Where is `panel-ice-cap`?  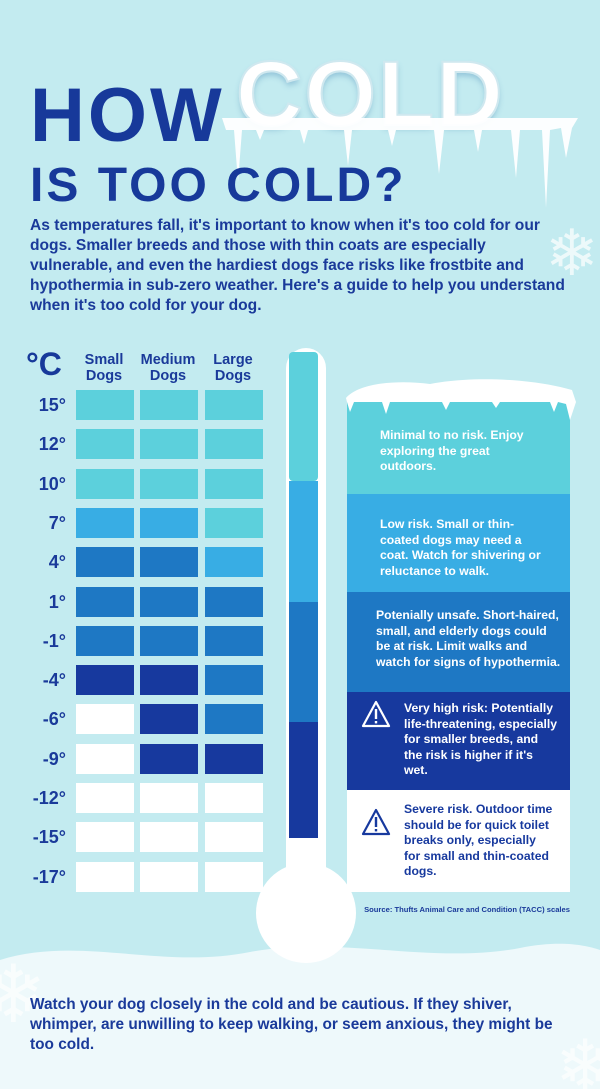 panel-ice-cap is located at coordinates (461, 399).